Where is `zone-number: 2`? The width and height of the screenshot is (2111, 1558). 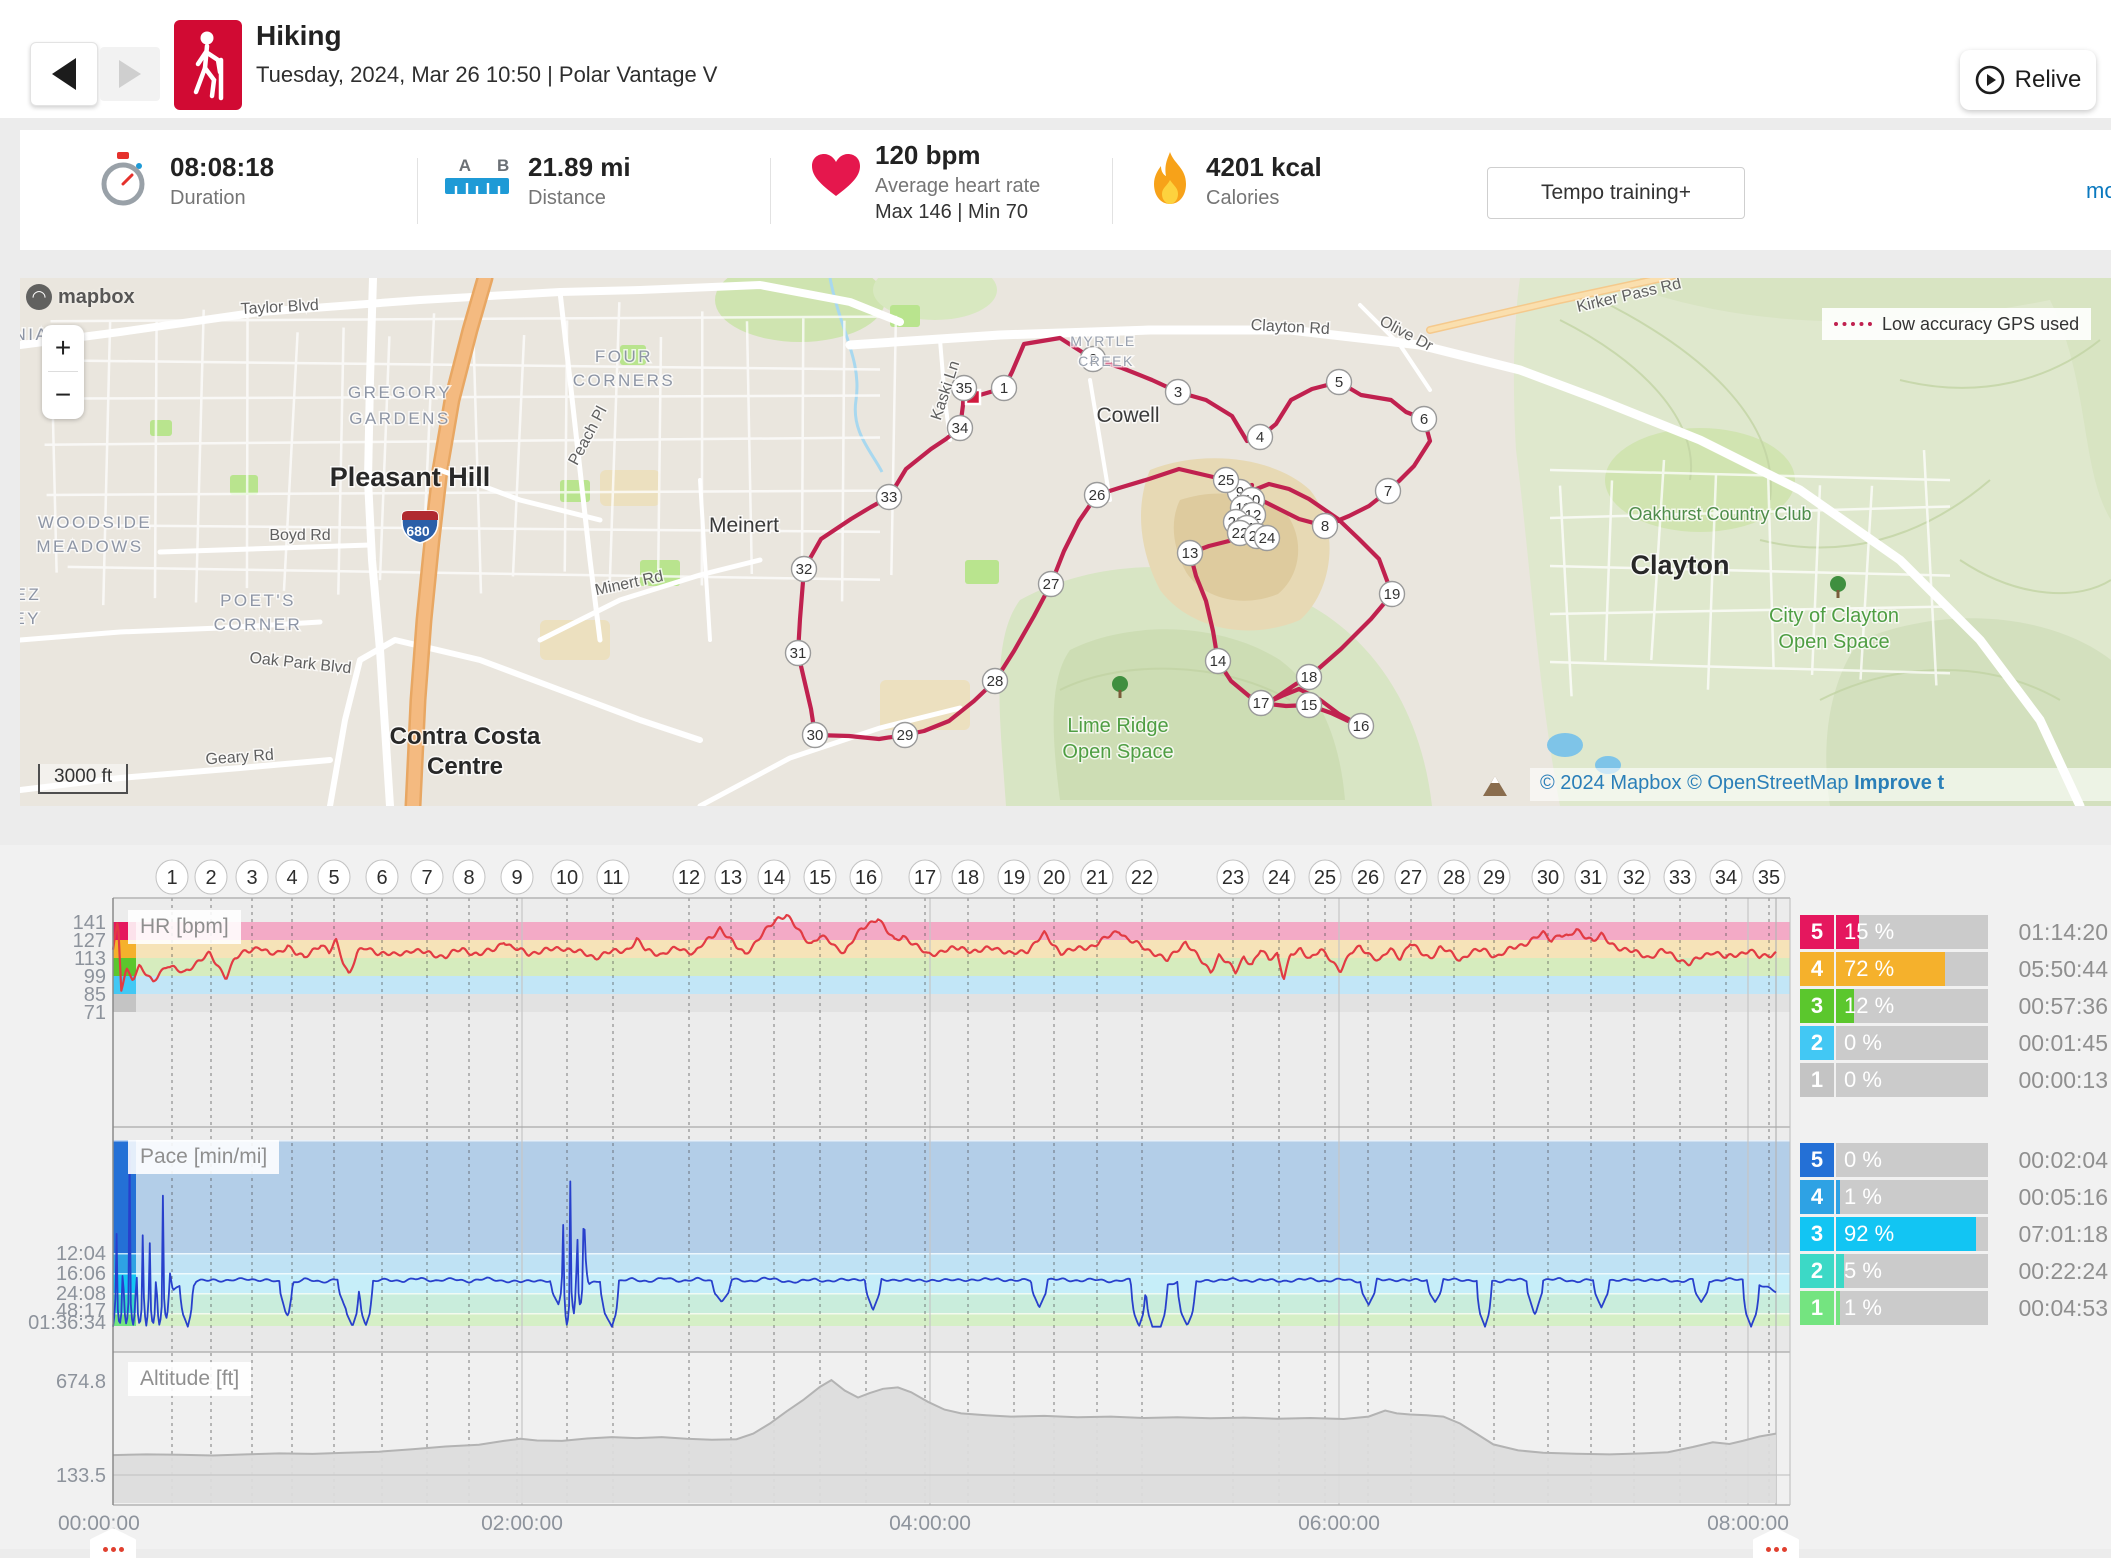 zone-number: 2 is located at coordinates (1817, 1271).